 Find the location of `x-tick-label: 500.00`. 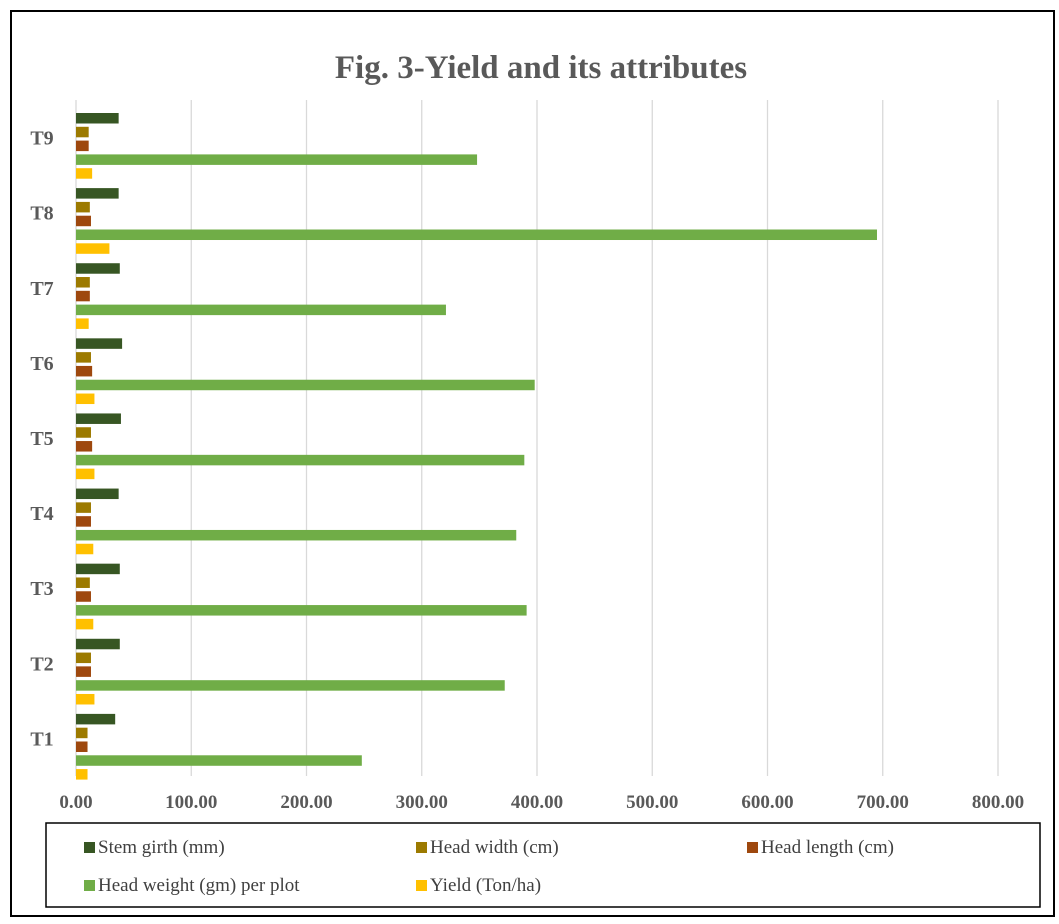

x-tick-label: 500.00 is located at coordinates (652, 802).